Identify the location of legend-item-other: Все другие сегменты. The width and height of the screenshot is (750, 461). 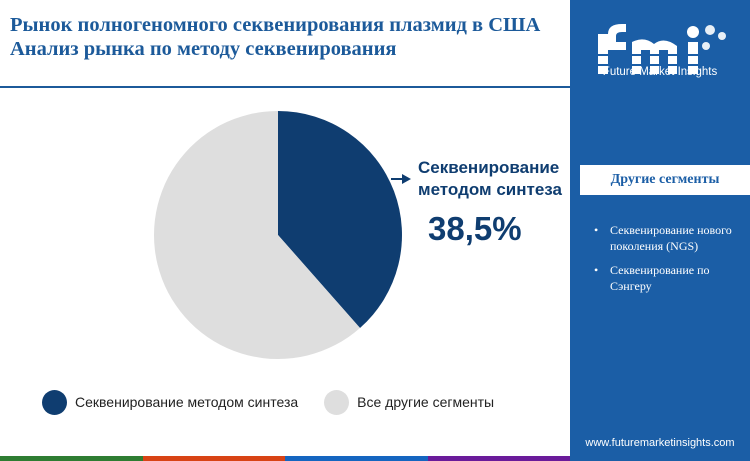
(409, 402).